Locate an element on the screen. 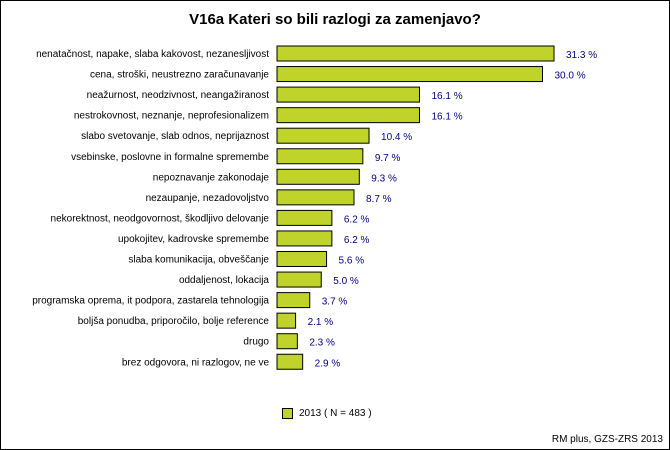  category-label: oddaljenost, lokacija is located at coordinates (224, 280).